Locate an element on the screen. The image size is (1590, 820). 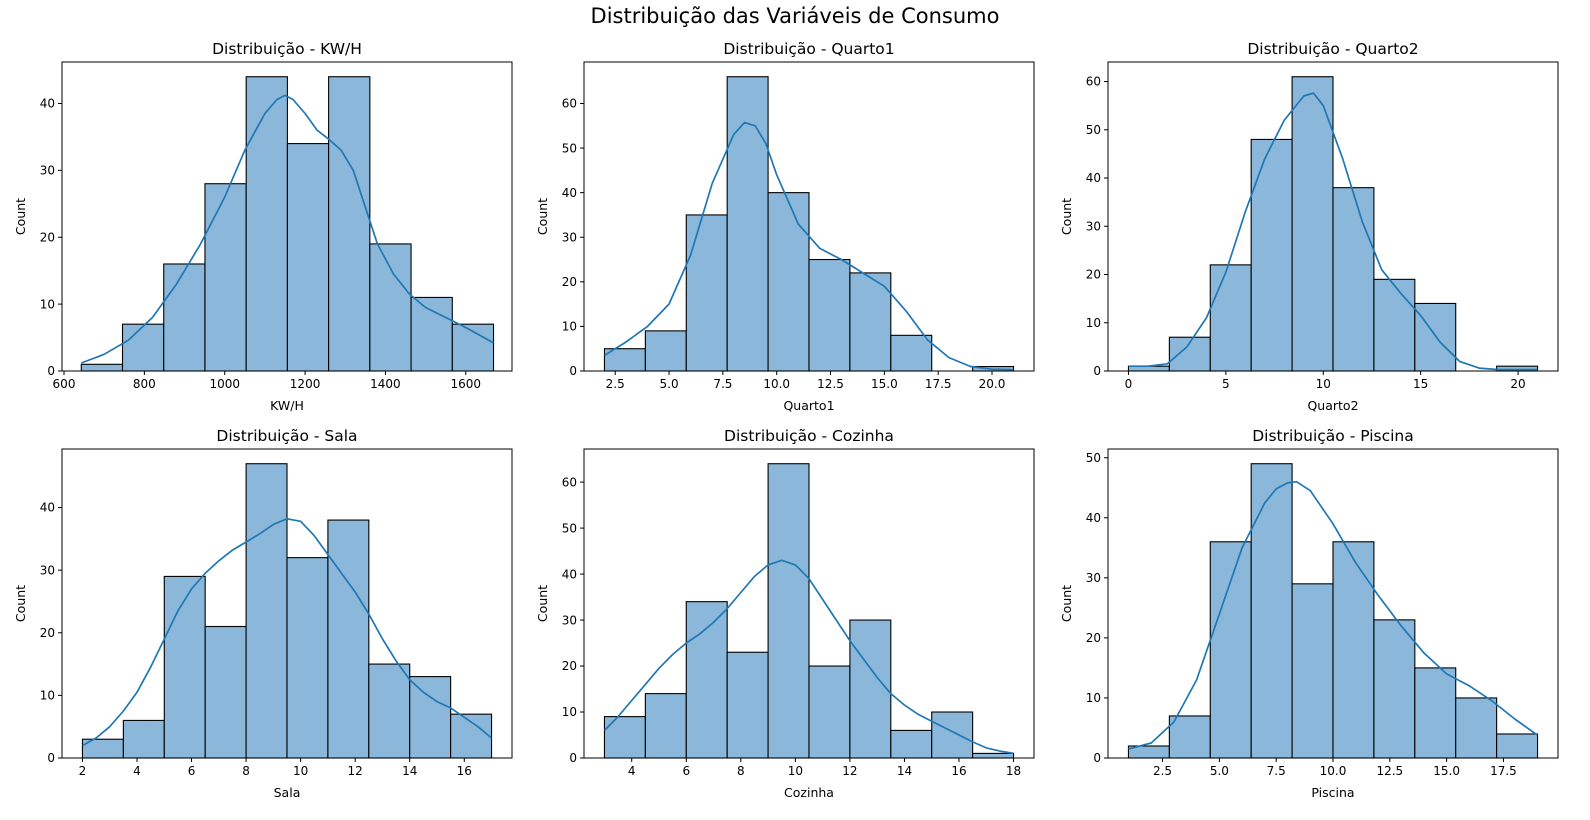
x-tick-label: 2.5 is located at coordinates (615, 384).